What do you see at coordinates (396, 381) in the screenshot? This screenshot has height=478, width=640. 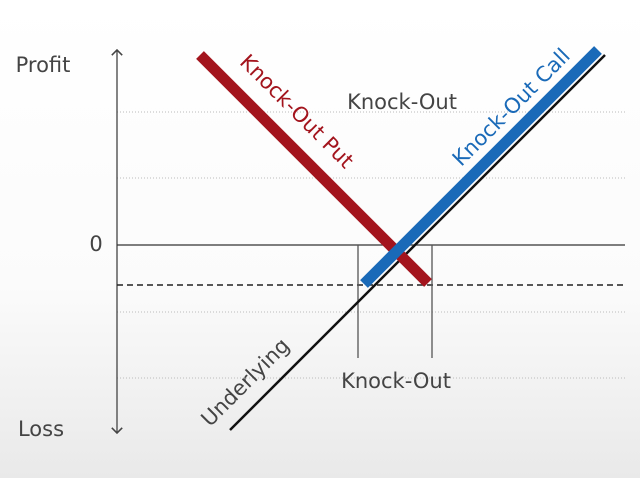 I see `knock-out-lower: Knock-Out` at bounding box center [396, 381].